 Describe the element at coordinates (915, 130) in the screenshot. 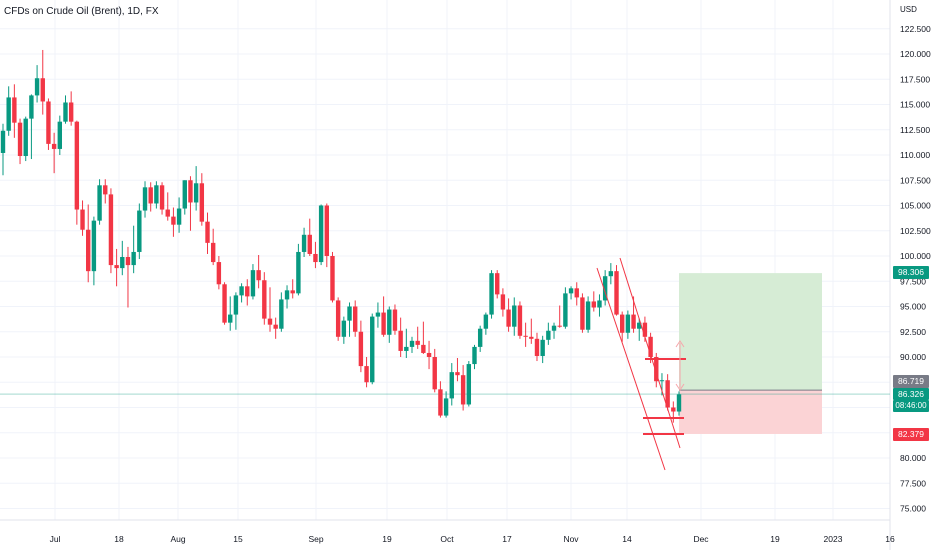

I see `price-tick-label: 112.500` at that location.